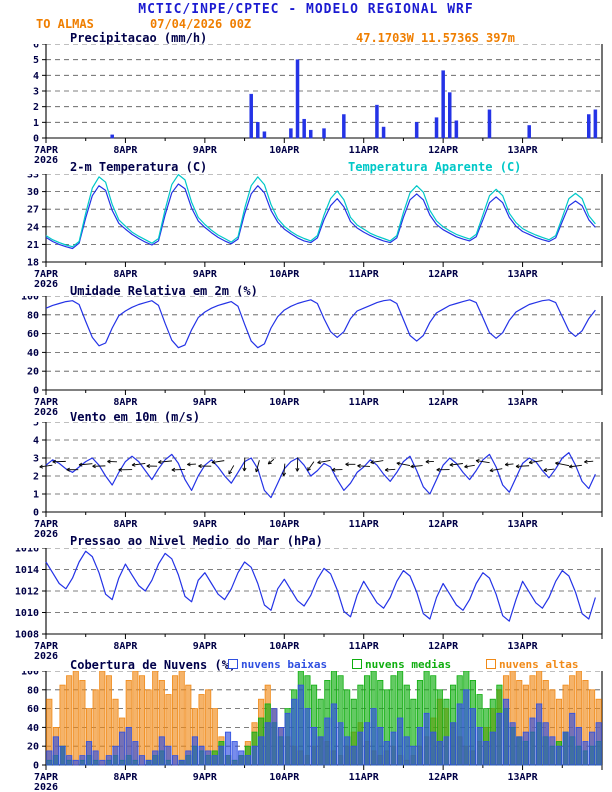 The image size is (612, 792). I want to click on svg-text: 1008, so click(27, 635).